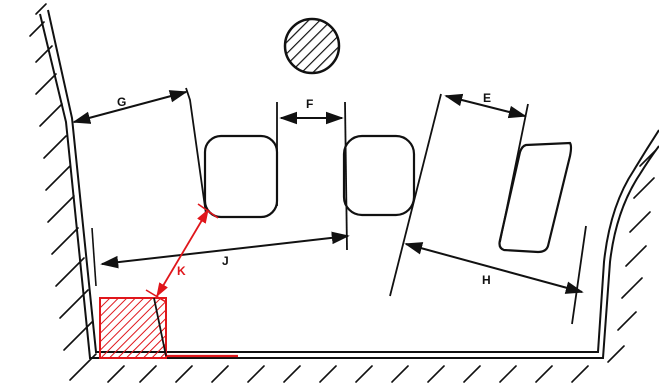  Describe the element at coordinates (309, 104) in the screenshot. I see `label-f: F` at that location.